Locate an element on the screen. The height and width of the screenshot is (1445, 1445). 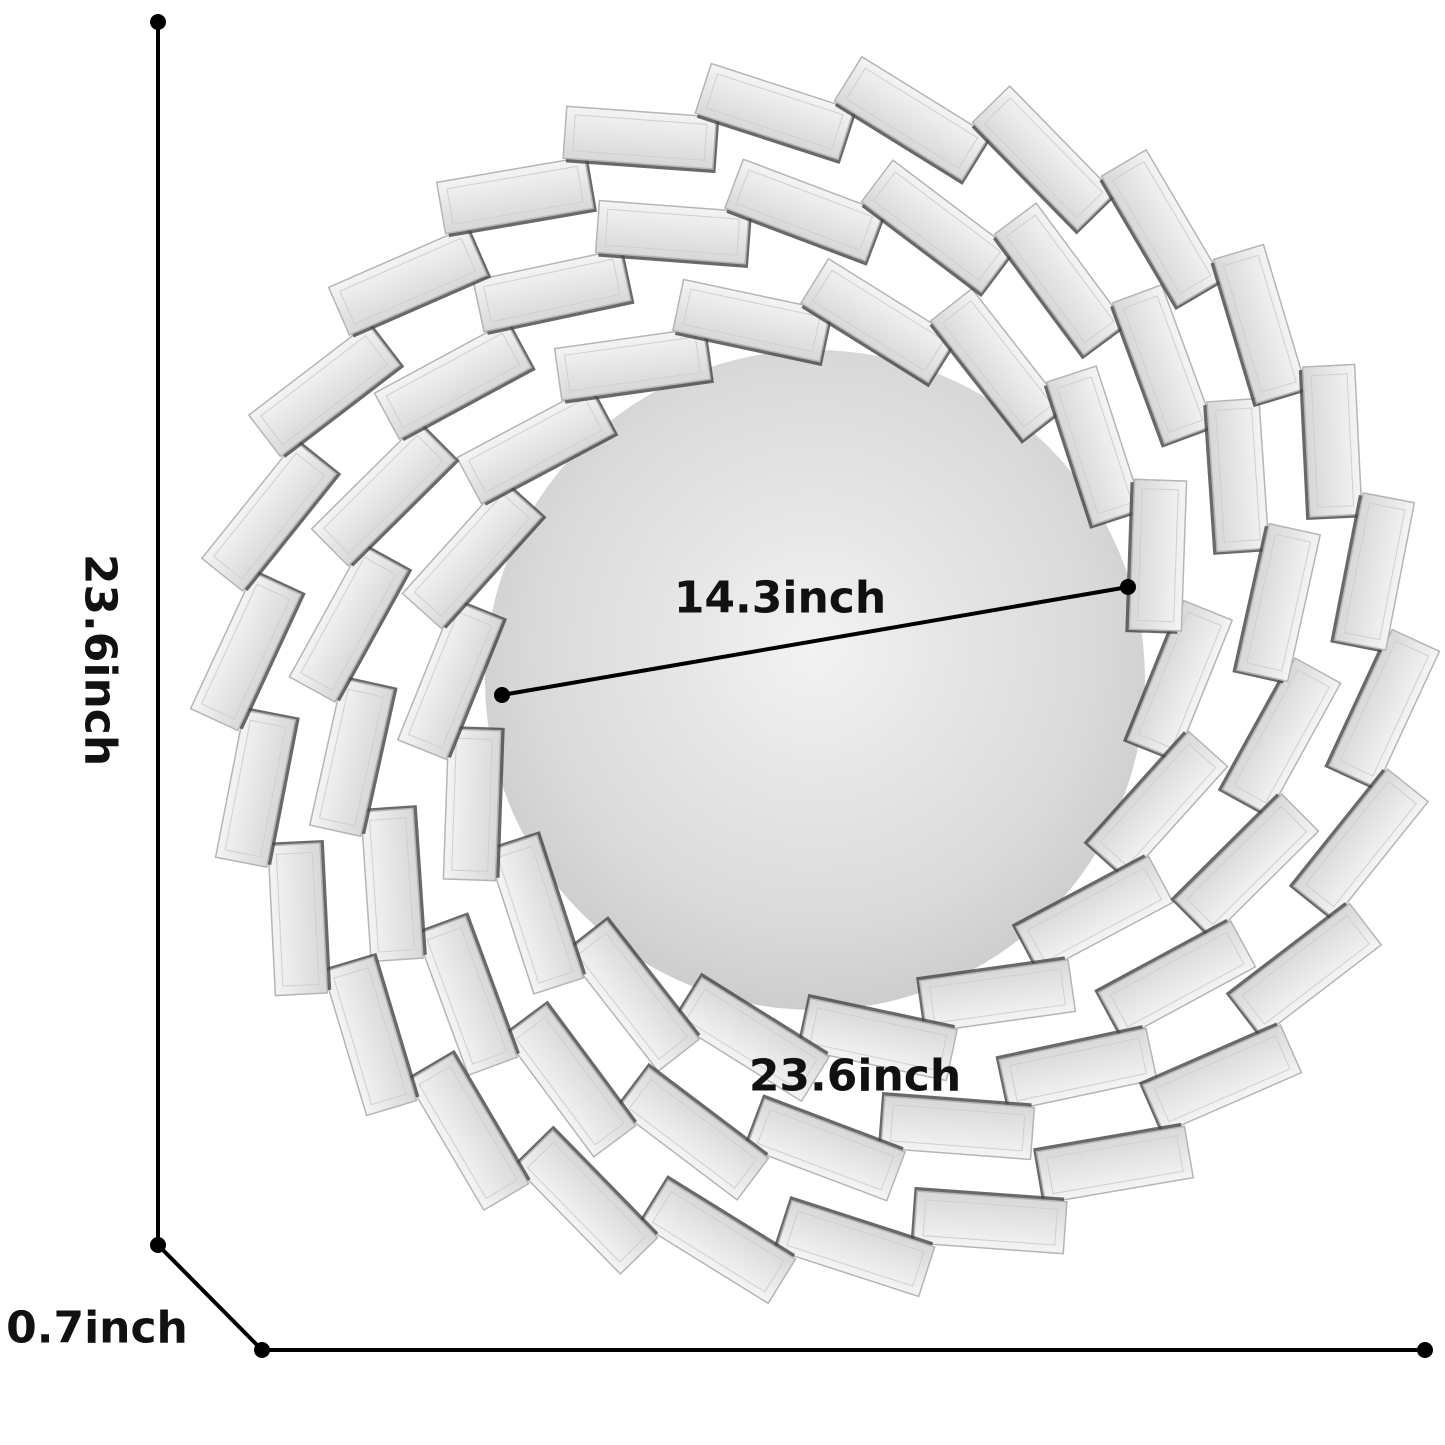
inner-diameter-label: 14.3inch is located at coordinates (780, 598).